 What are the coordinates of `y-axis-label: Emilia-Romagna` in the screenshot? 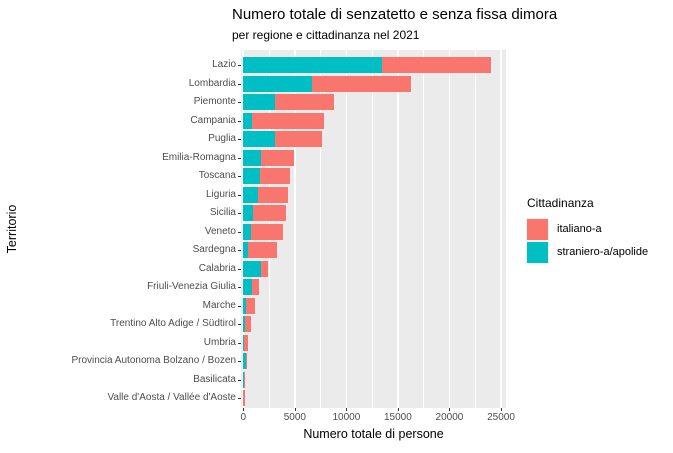 It's located at (199, 157).